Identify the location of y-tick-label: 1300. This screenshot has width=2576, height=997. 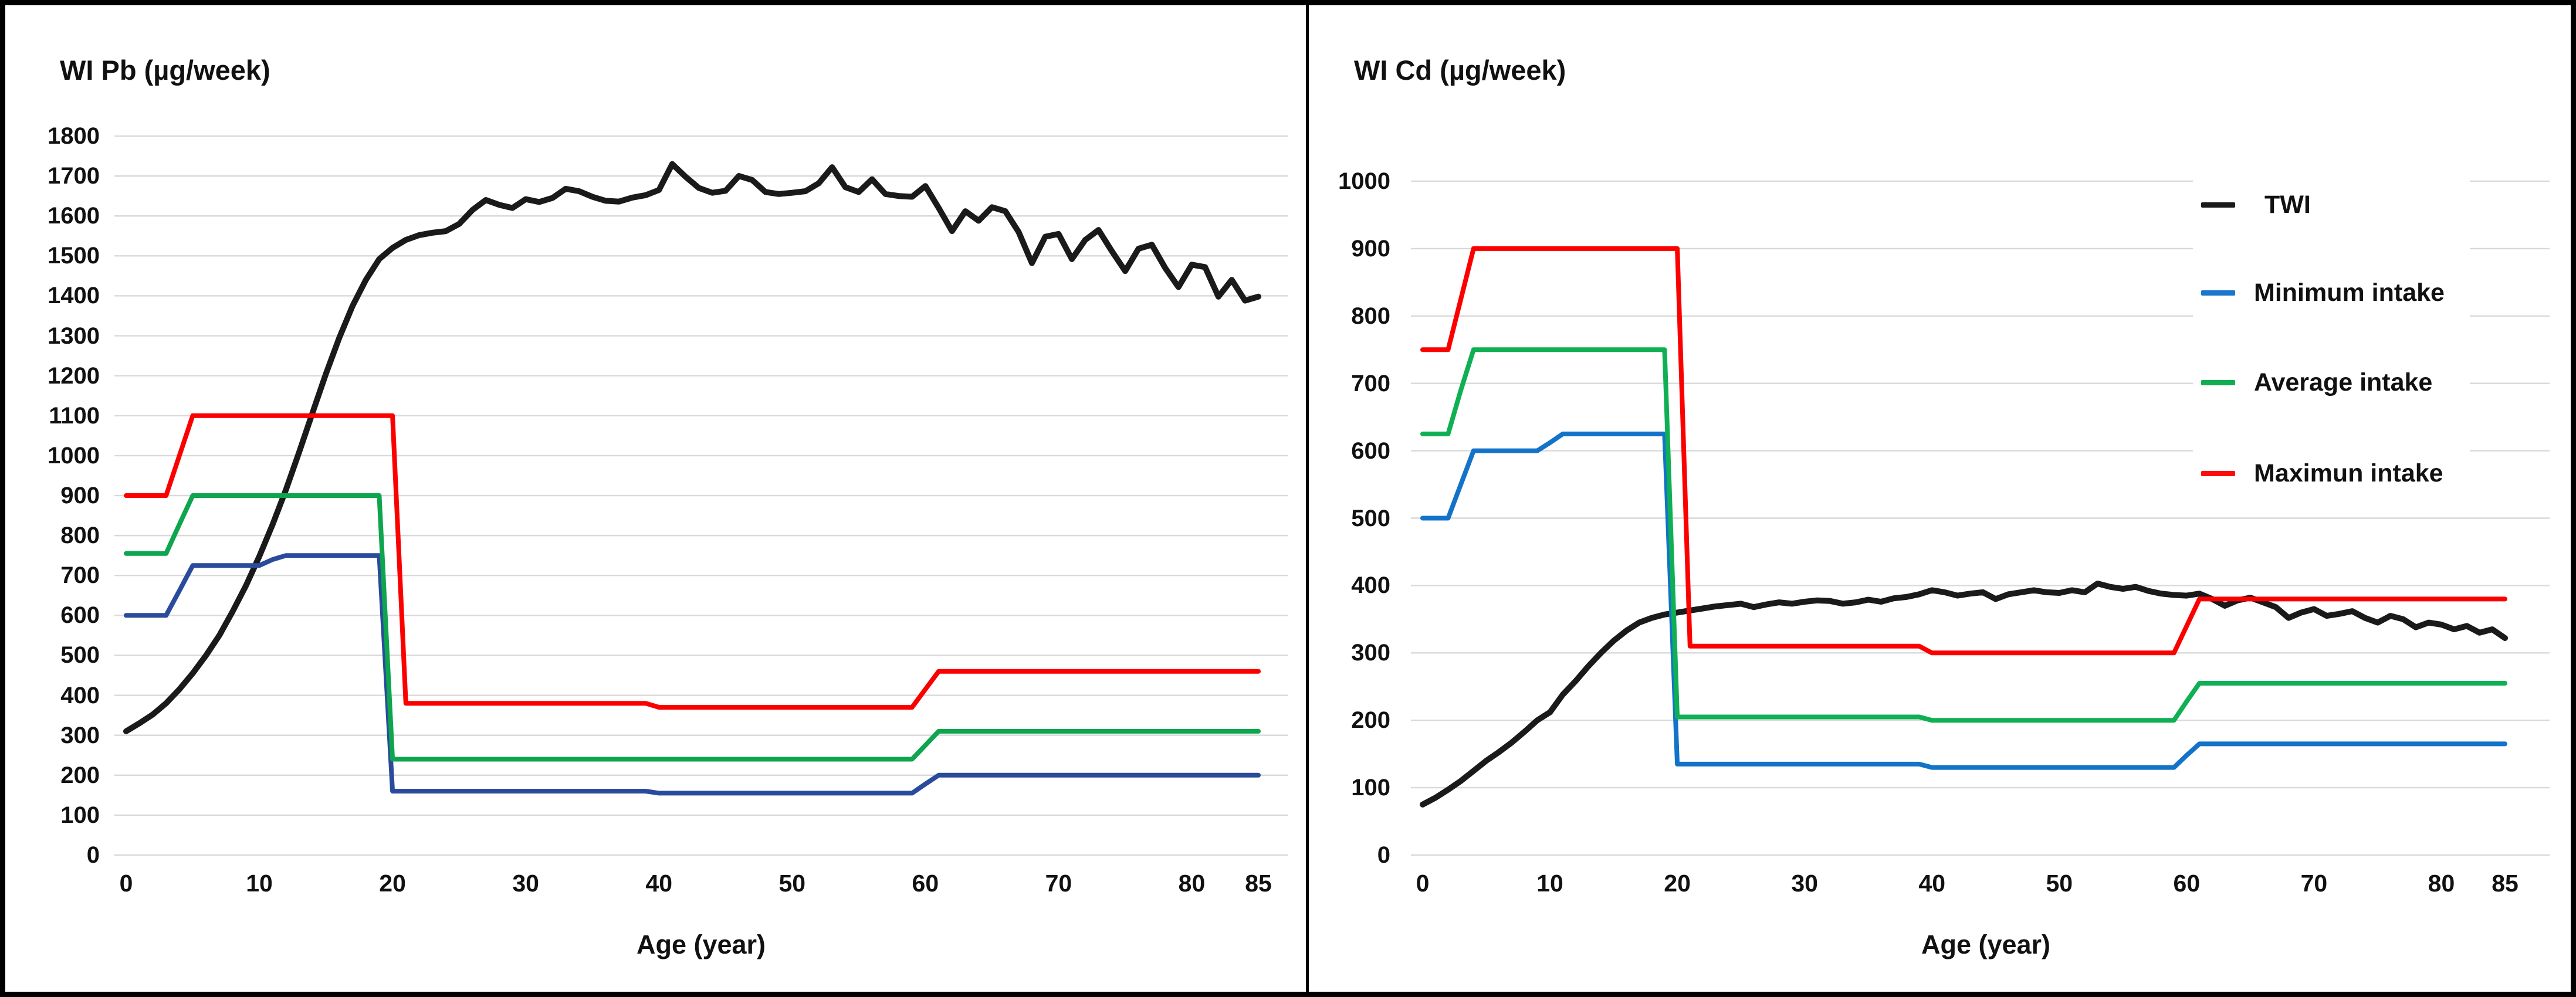
(74, 336).